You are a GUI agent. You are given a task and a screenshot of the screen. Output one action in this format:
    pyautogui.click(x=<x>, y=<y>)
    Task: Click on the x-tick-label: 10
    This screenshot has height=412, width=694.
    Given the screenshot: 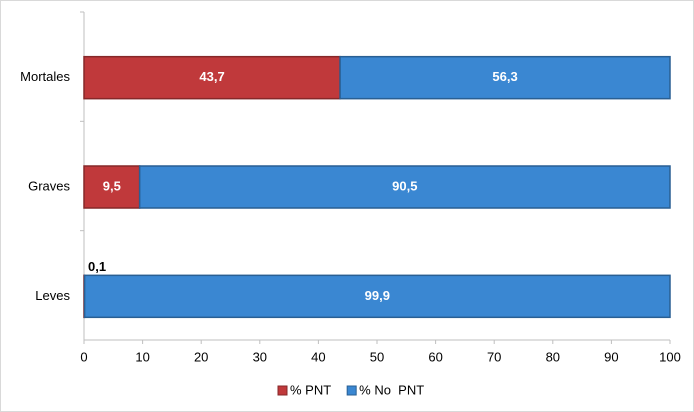 What is the action you would take?
    pyautogui.click(x=142, y=356)
    